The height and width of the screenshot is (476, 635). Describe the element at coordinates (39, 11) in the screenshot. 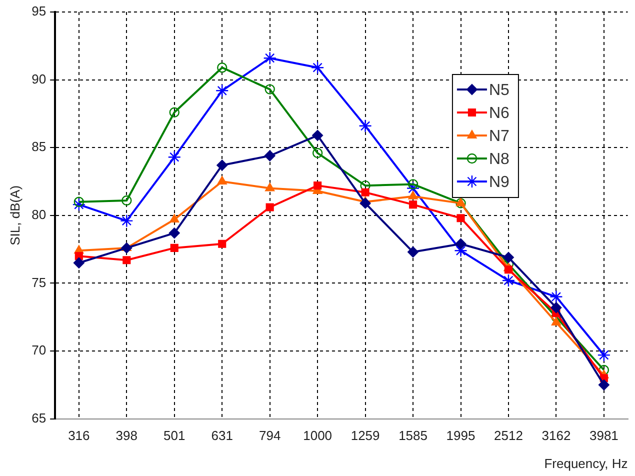

I see `y-tick-label: 95` at that location.